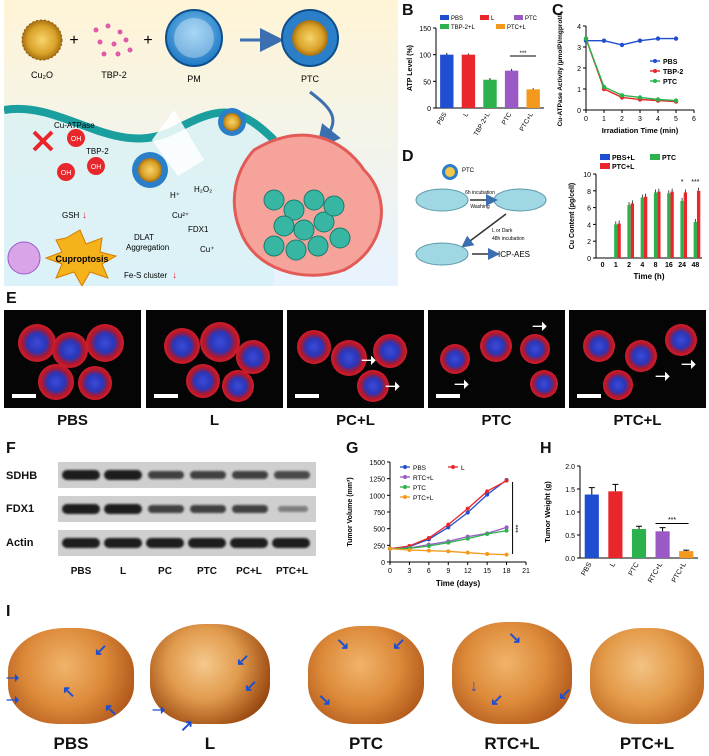  What do you see at coordinates (123, 571) in the screenshot?
I see `blot-lane-l: L` at bounding box center [123, 571].